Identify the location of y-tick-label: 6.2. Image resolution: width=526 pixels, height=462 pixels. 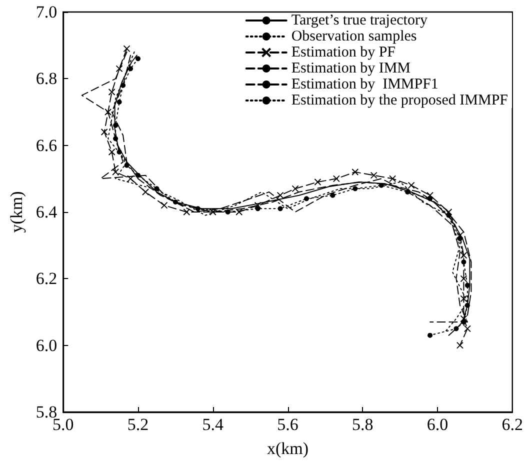
(47, 278).